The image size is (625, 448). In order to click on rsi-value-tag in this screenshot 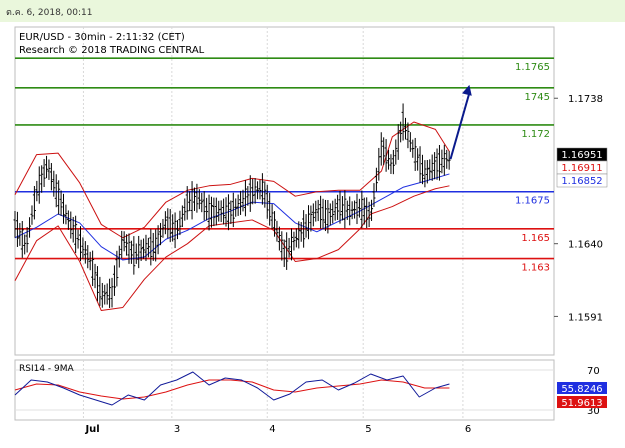, I will do `click(582, 388)`.